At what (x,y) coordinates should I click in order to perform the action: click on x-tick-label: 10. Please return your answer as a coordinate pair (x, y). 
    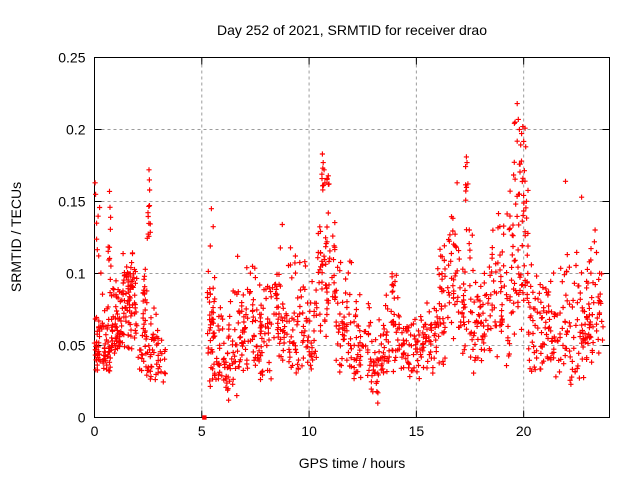
    Looking at the image, I should click on (309, 431).